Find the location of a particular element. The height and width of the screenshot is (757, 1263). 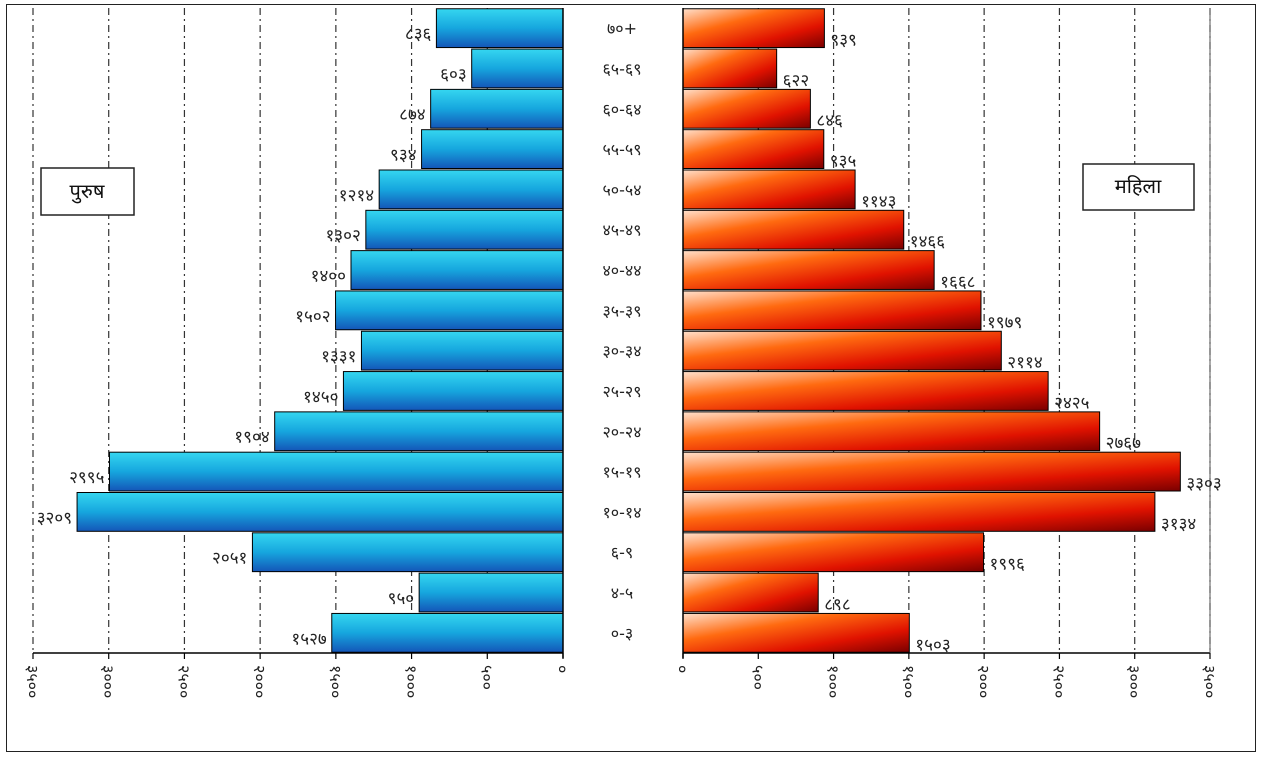

age-group-label: ६५-६९ is located at coordinates (621, 68).